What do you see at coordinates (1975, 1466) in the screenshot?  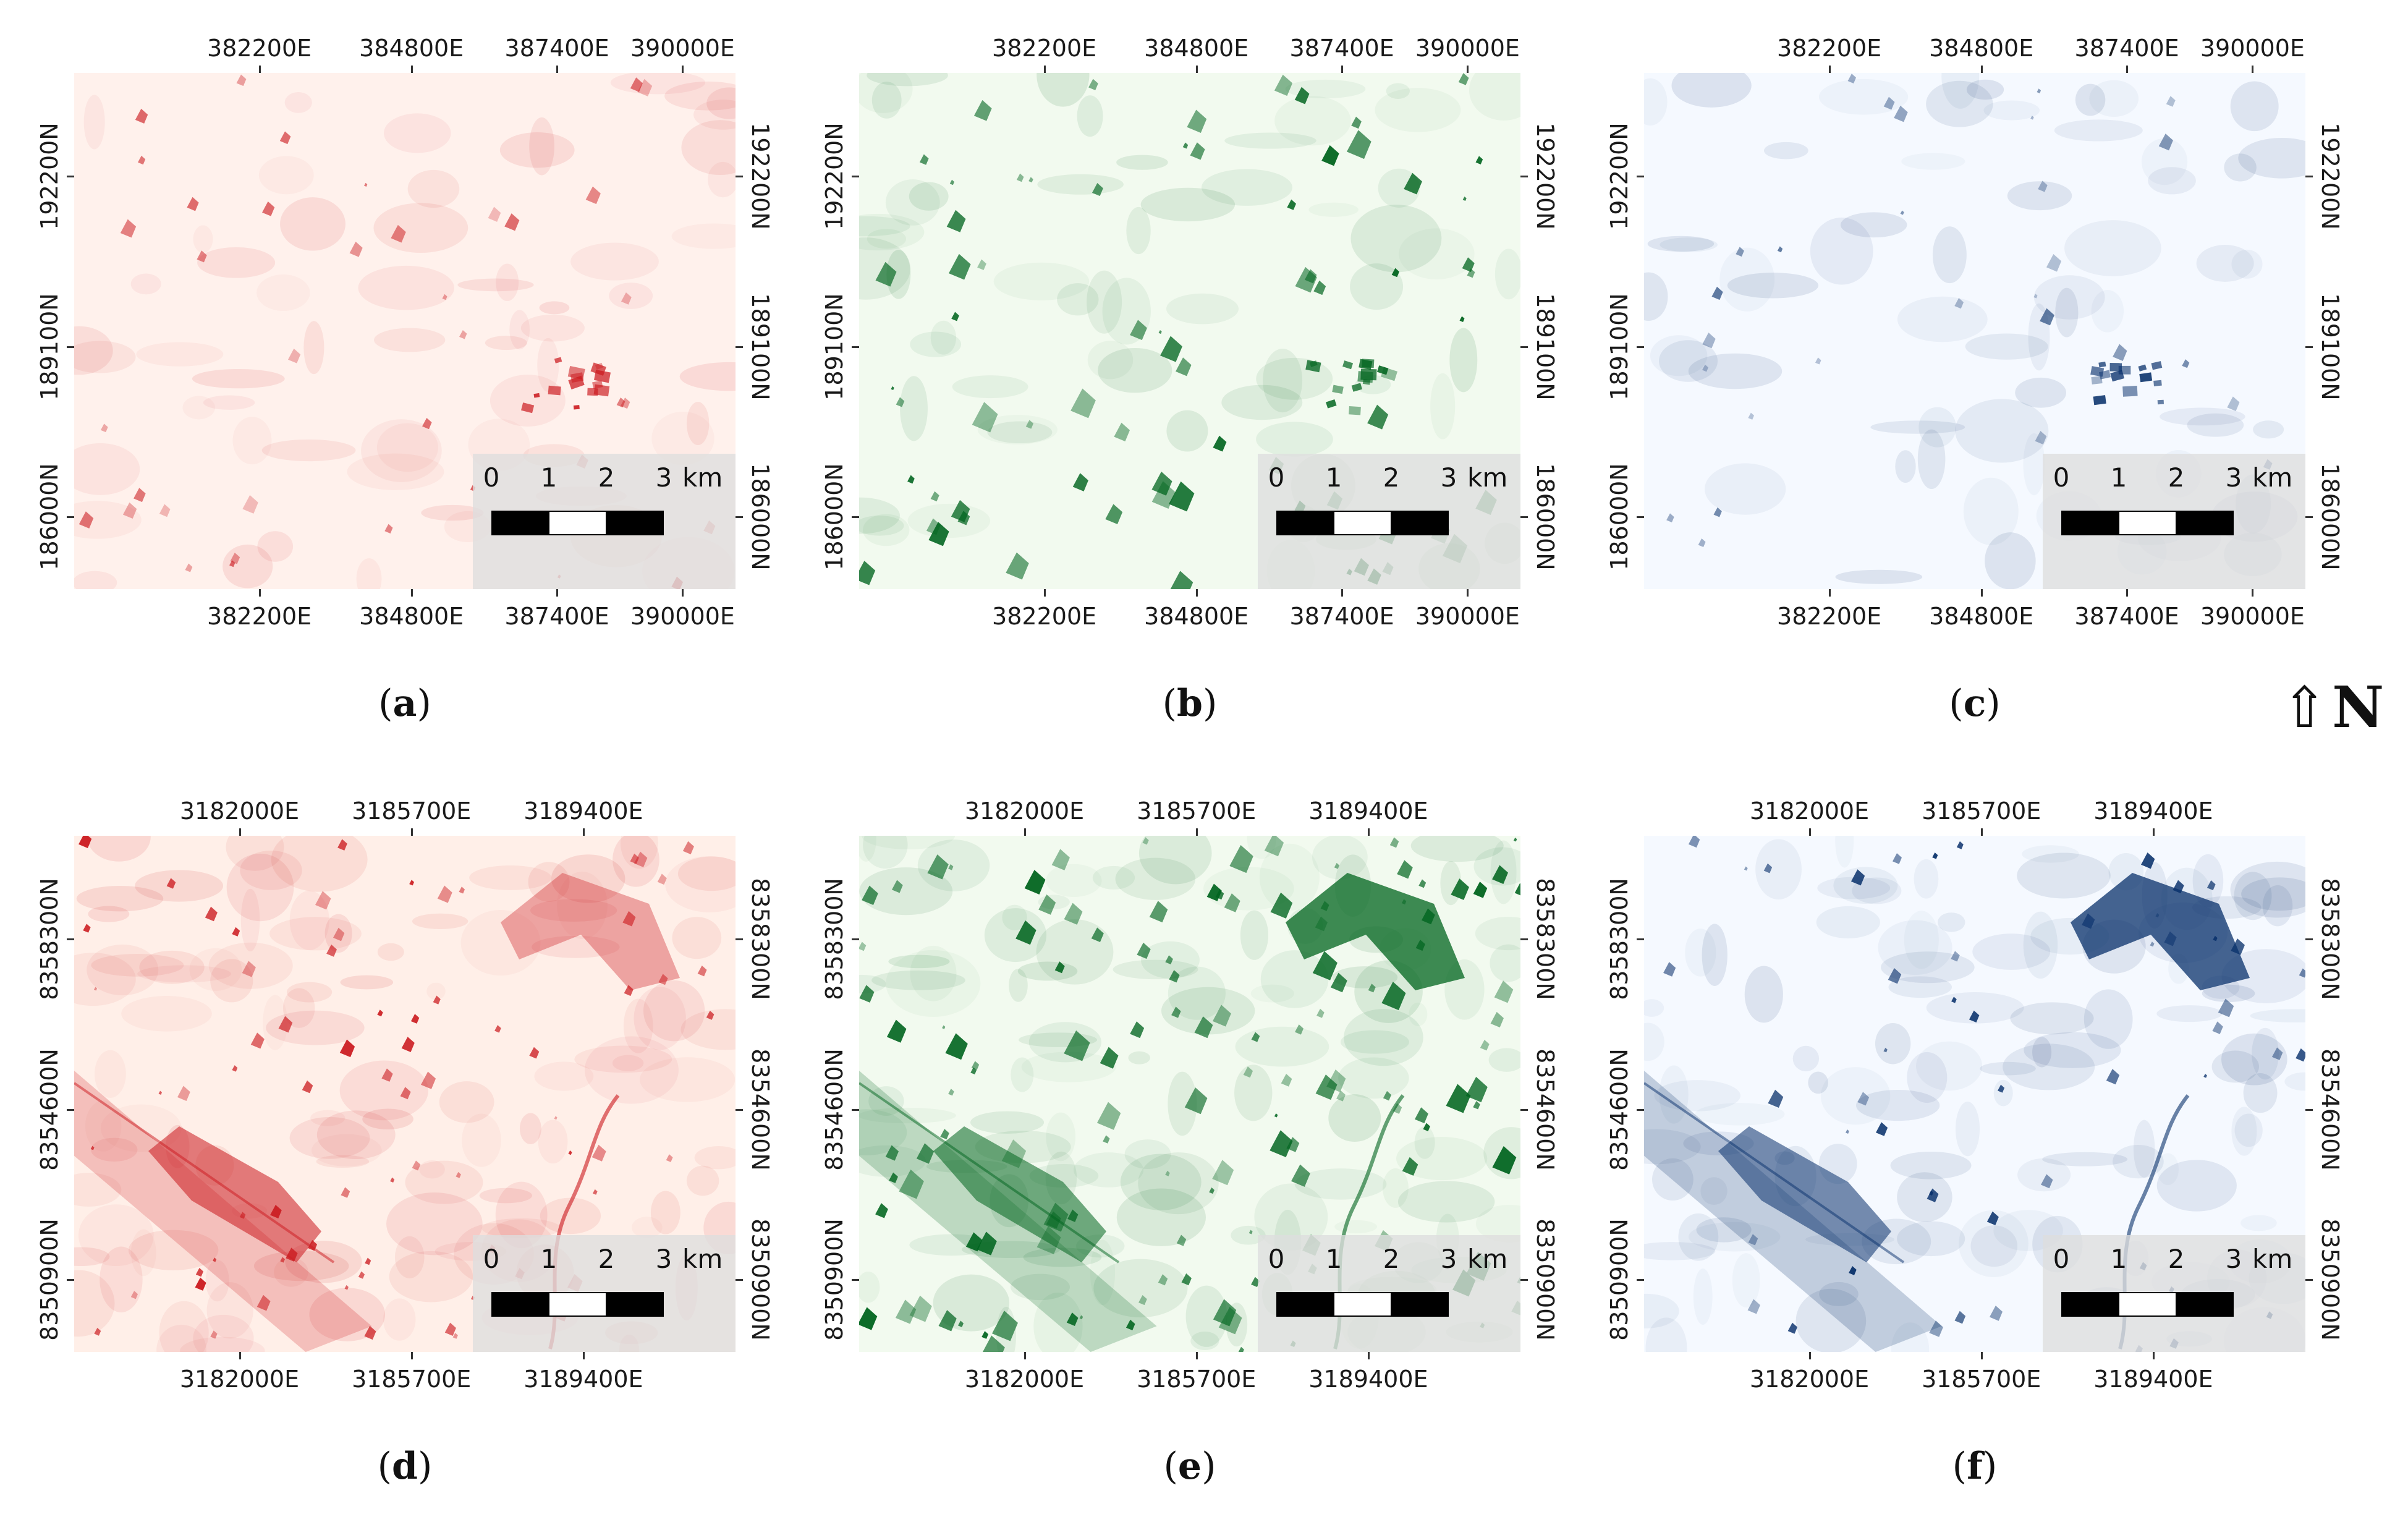 I see `panel-letter: f` at bounding box center [1975, 1466].